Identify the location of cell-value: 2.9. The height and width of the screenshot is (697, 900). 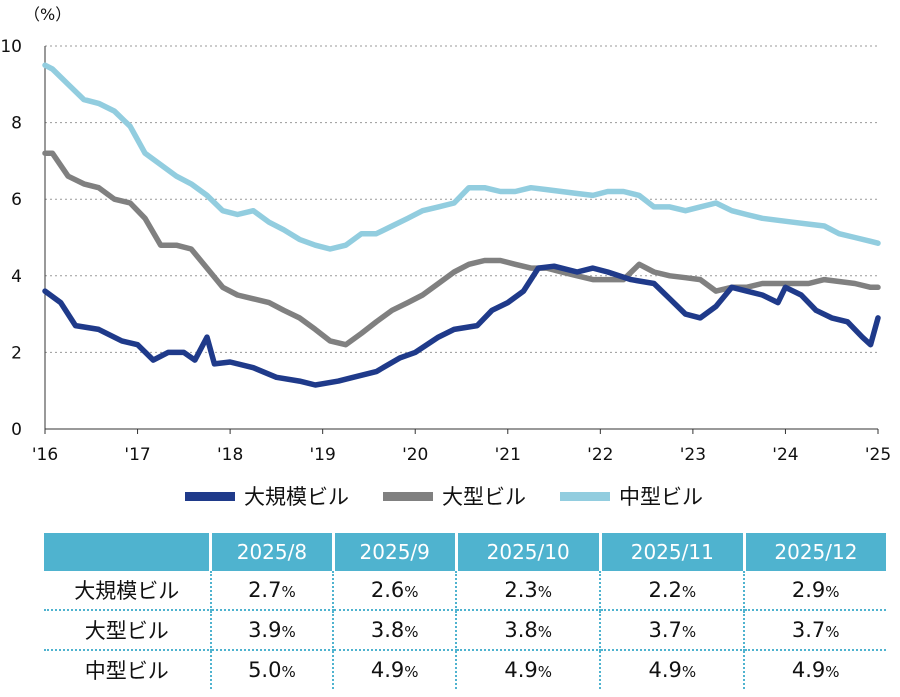
(808, 590).